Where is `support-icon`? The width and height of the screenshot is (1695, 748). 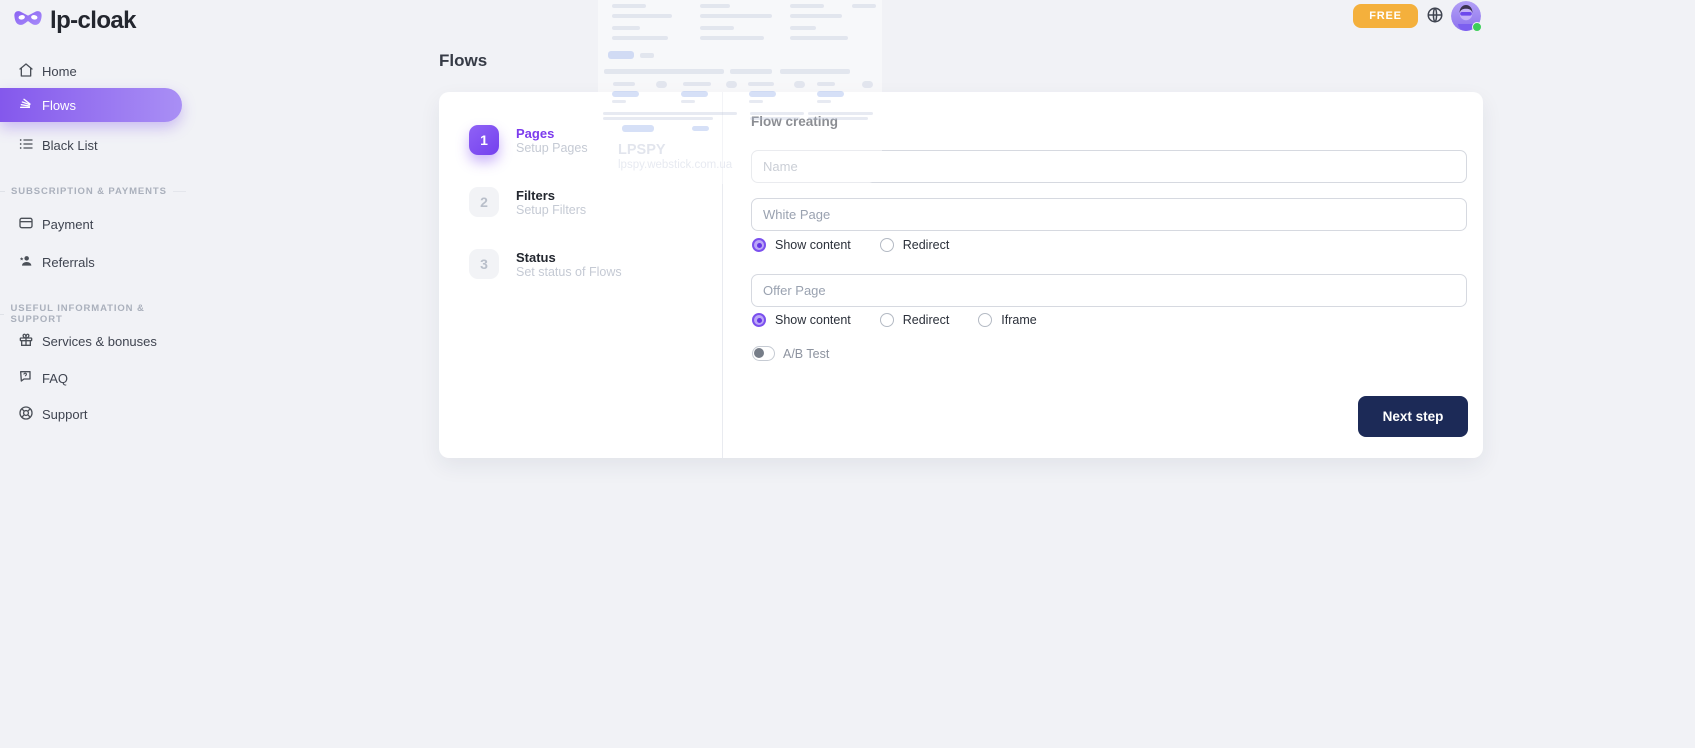 support-icon is located at coordinates (26, 414).